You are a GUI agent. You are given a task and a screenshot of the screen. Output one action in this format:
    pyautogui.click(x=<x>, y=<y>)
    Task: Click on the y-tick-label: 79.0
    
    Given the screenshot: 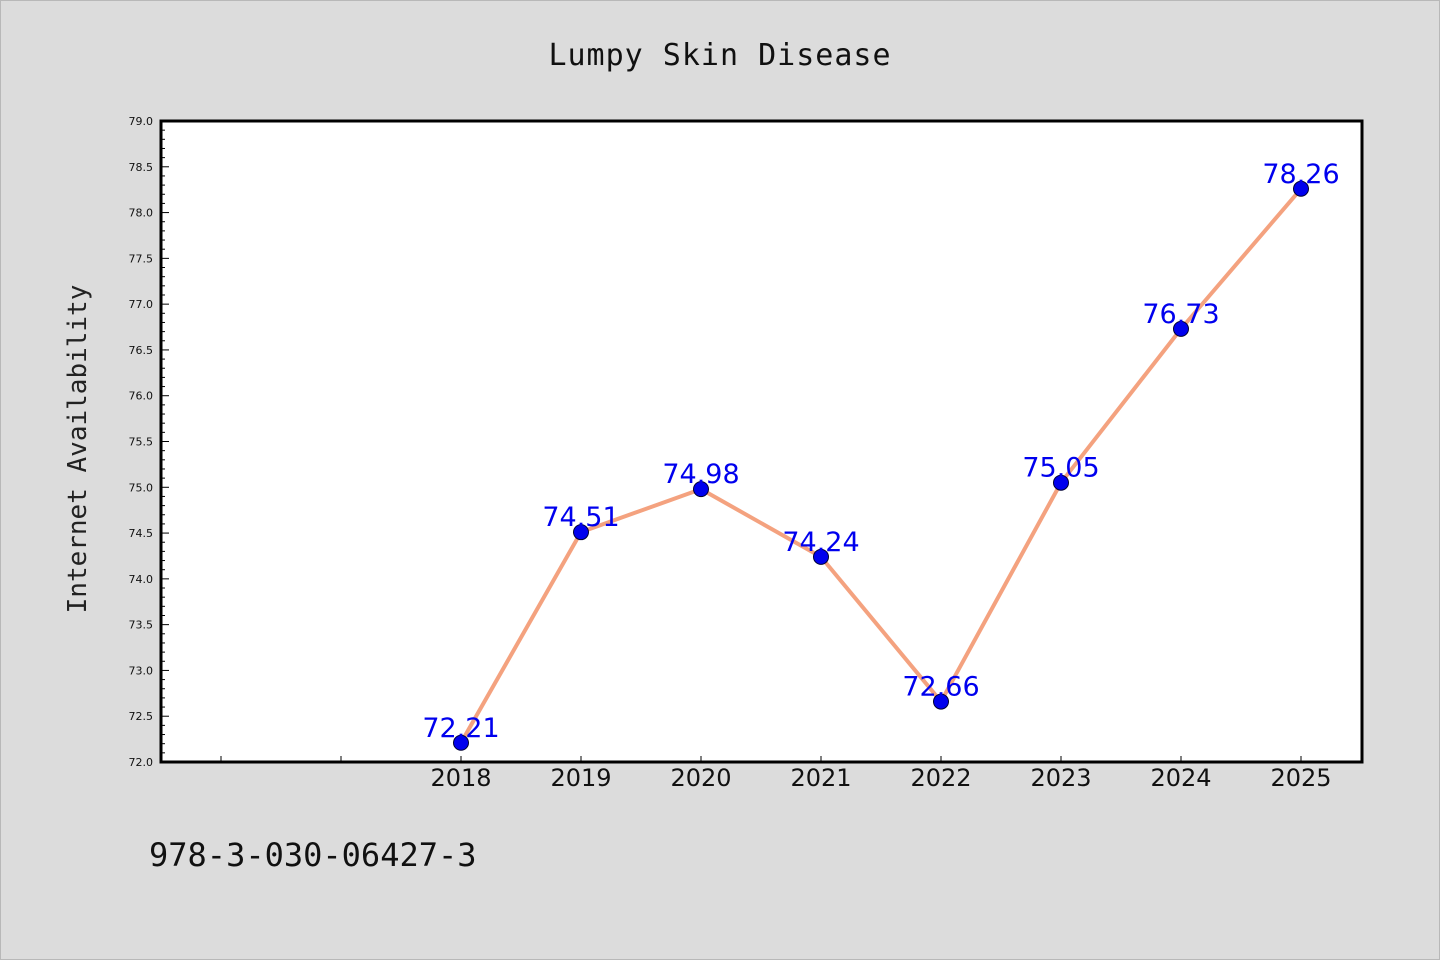 What is the action you would take?
    pyautogui.click(x=141, y=121)
    